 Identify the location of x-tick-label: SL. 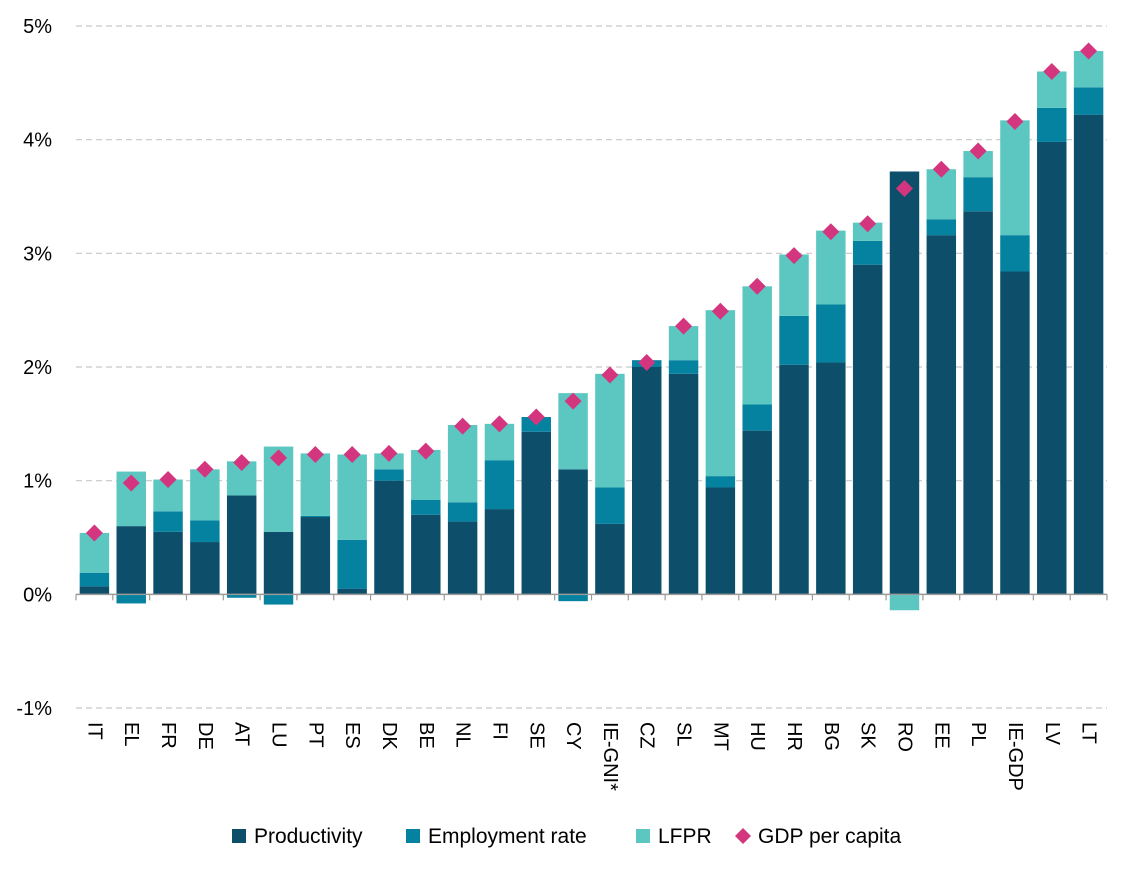
(684, 734).